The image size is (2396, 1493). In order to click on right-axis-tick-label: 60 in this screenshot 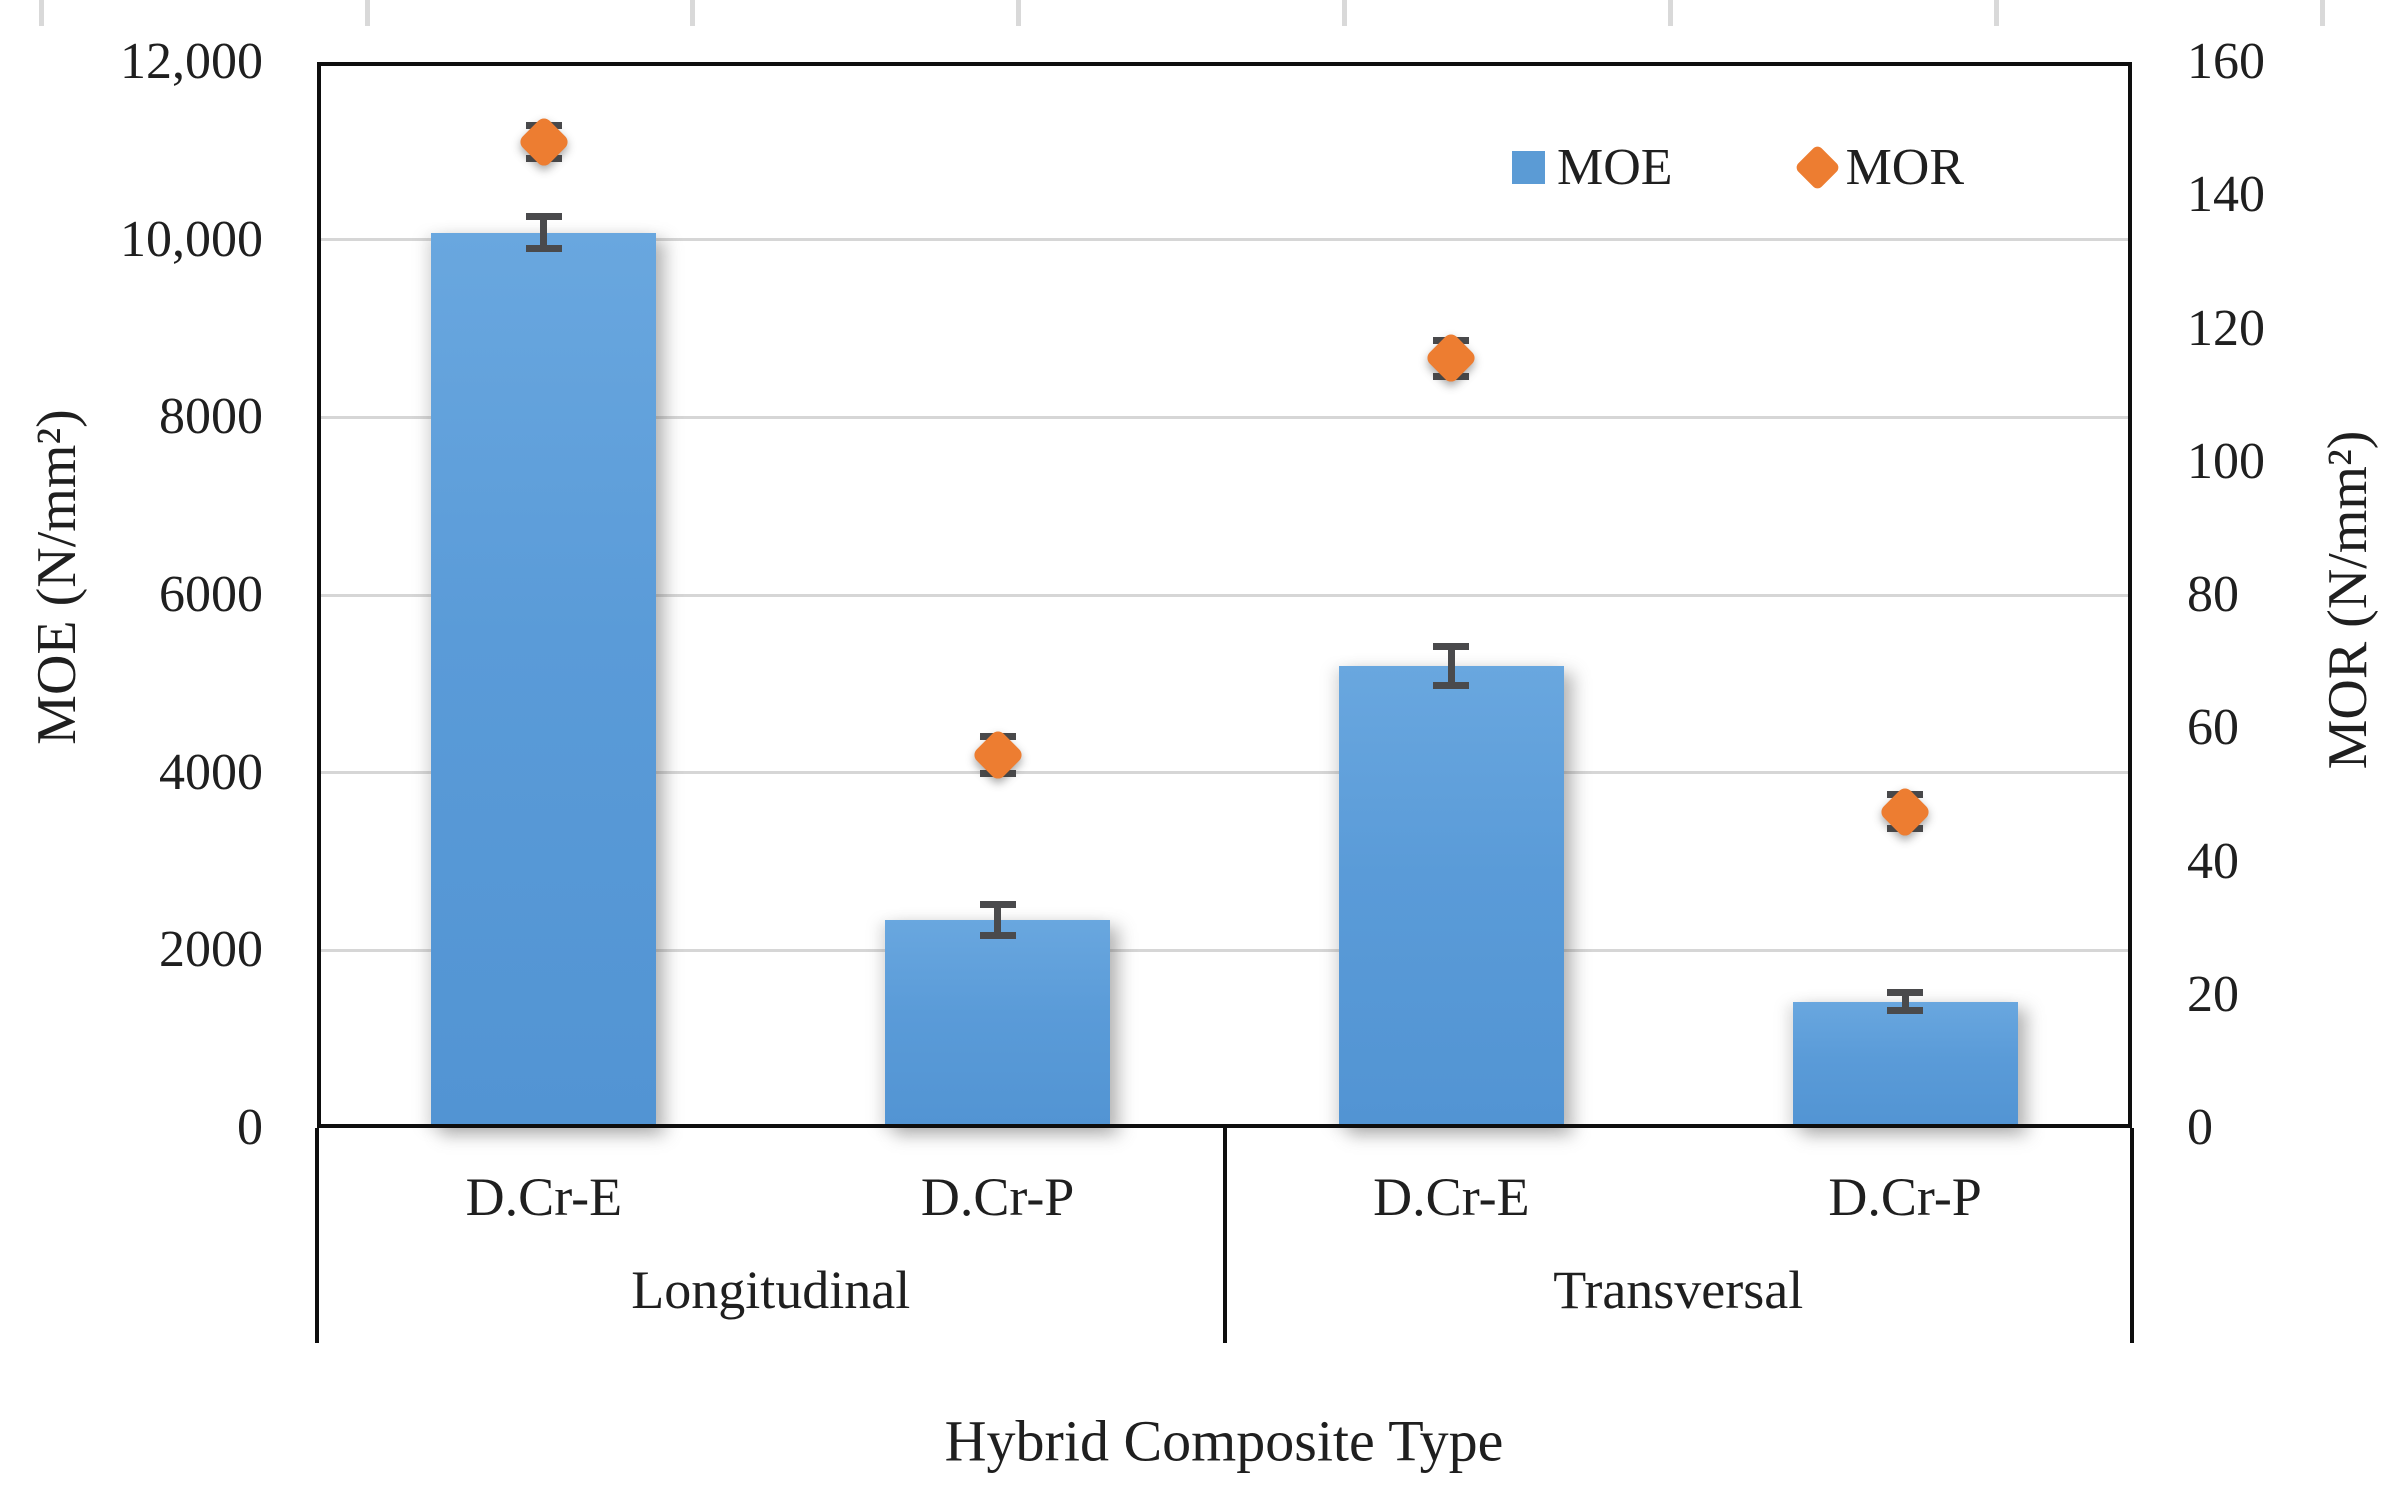, I will do `click(2213, 728)`.